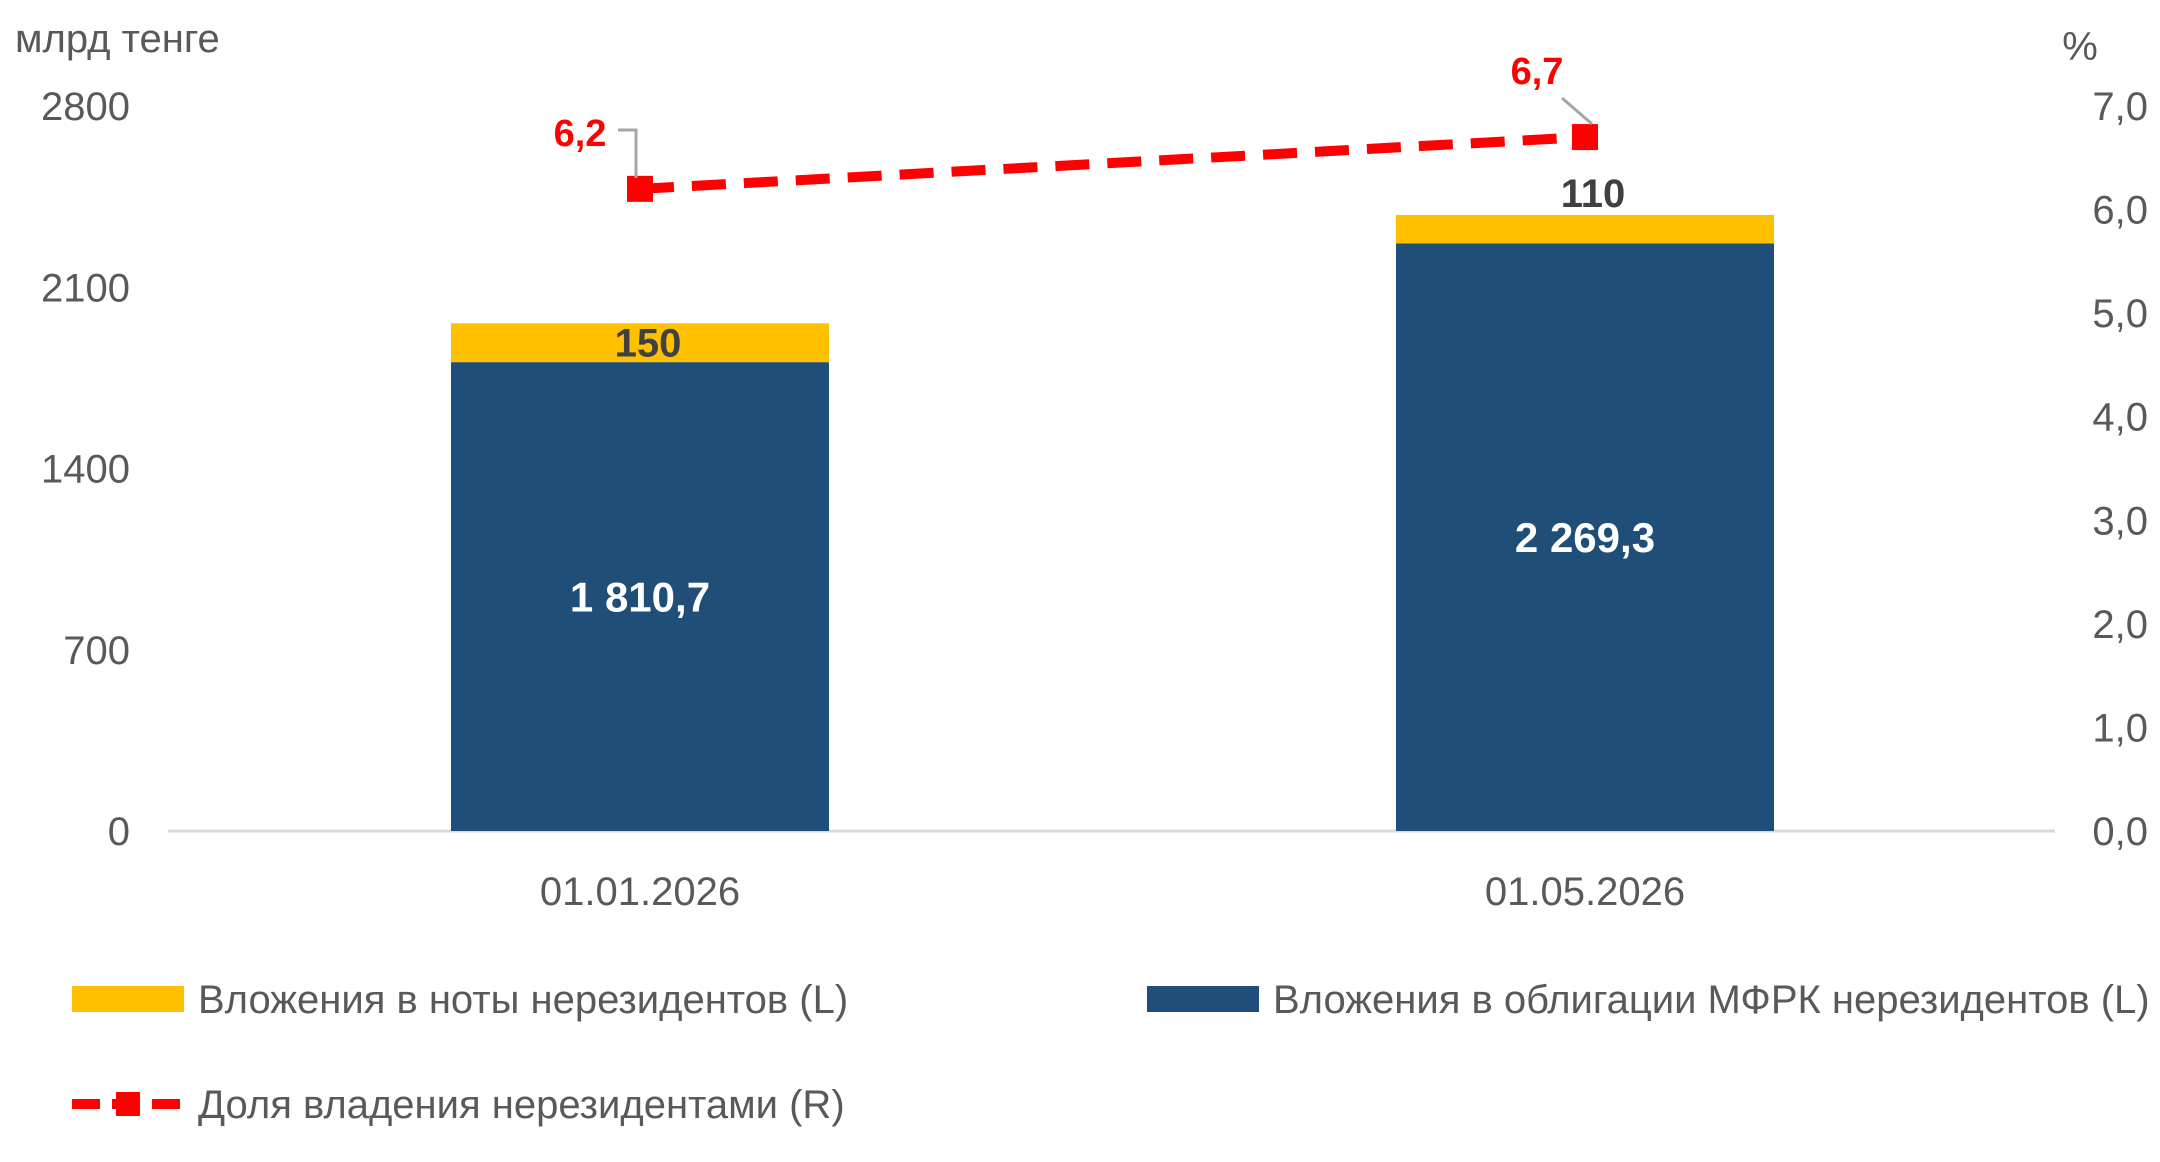 This screenshot has height=1162, width=2160. I want to click on data-label-notes: 150, so click(648, 344).